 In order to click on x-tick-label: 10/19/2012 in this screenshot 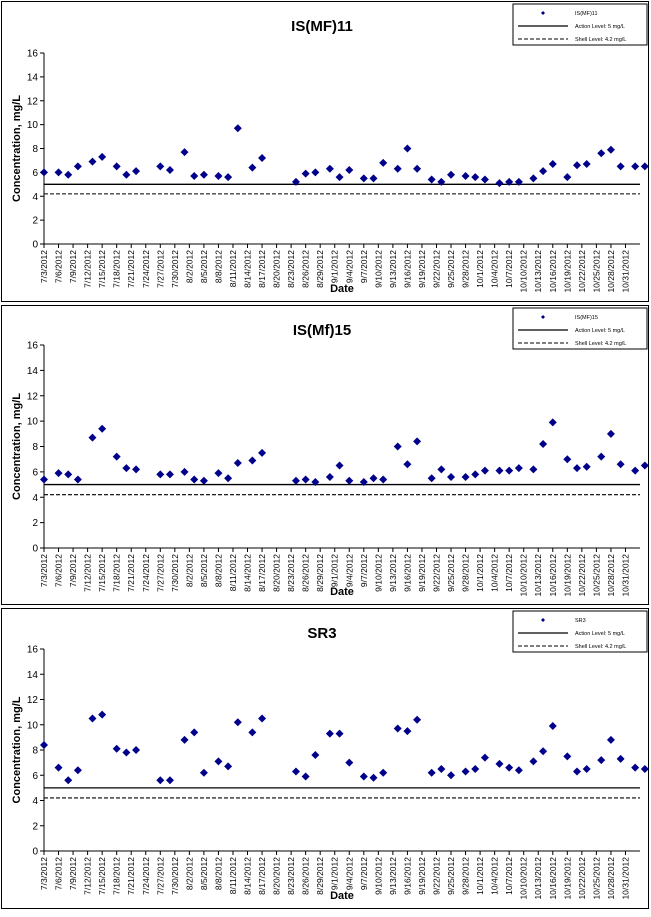, I will do `click(567, 575)`.